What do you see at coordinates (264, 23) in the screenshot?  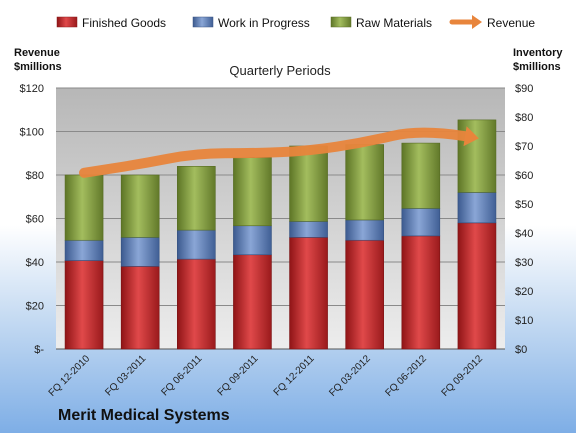 I see `legend-label-work-in-progress: Work in Progress` at bounding box center [264, 23].